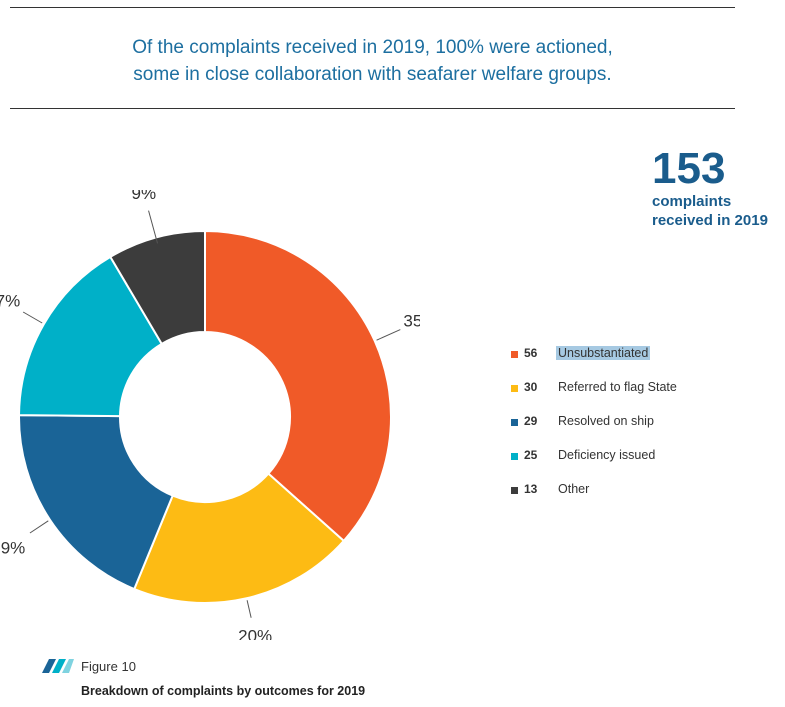 The image size is (785, 707). I want to click on stat-value: 153, so click(689, 168).